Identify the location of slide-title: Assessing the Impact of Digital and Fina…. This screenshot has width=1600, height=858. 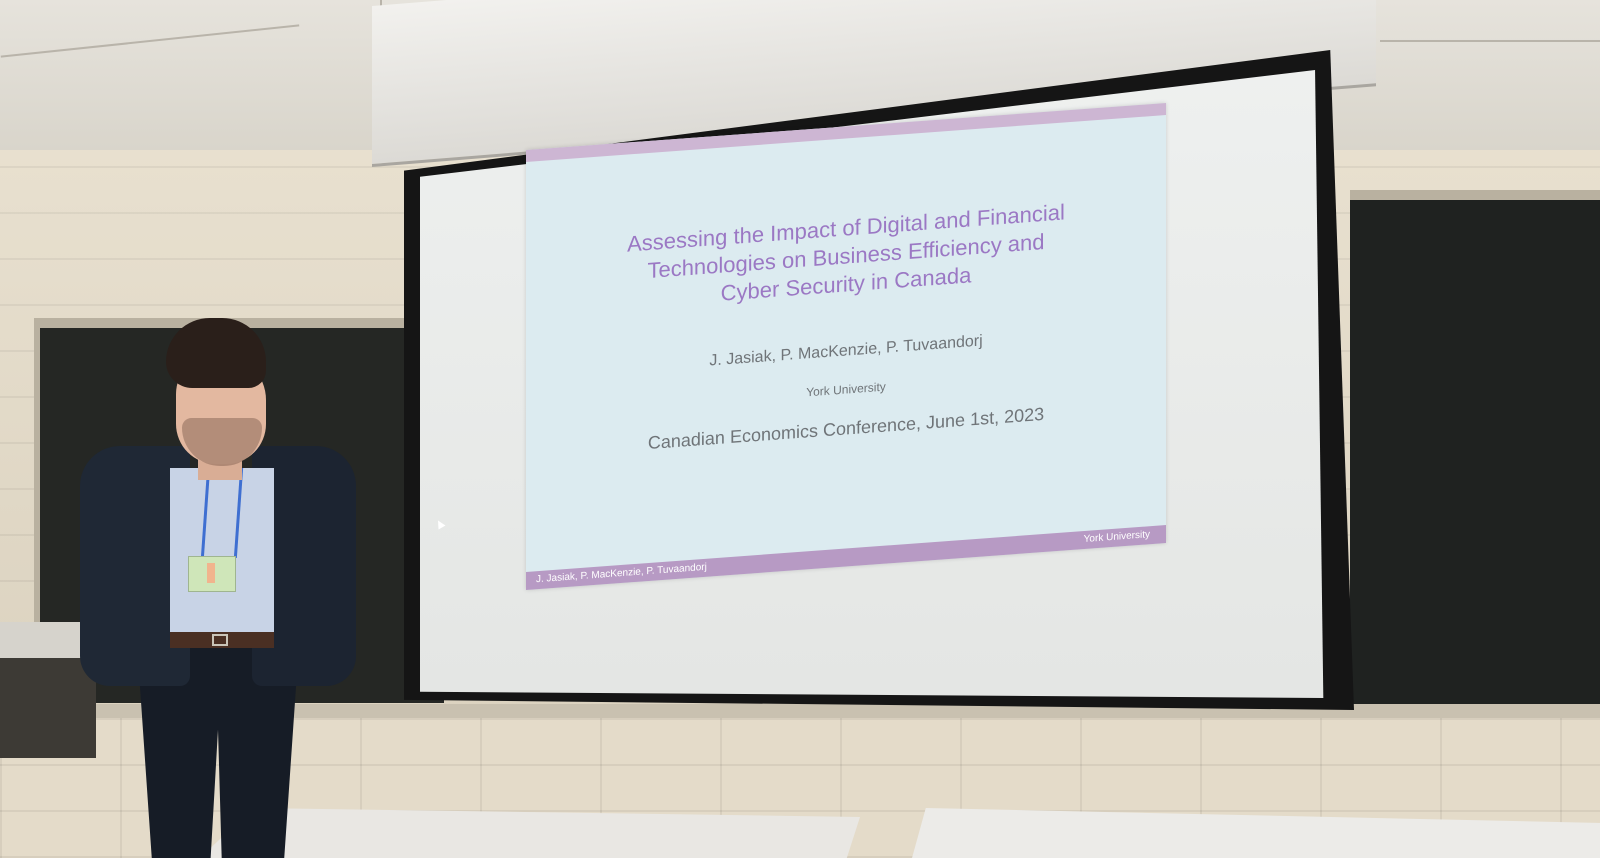
(846, 256).